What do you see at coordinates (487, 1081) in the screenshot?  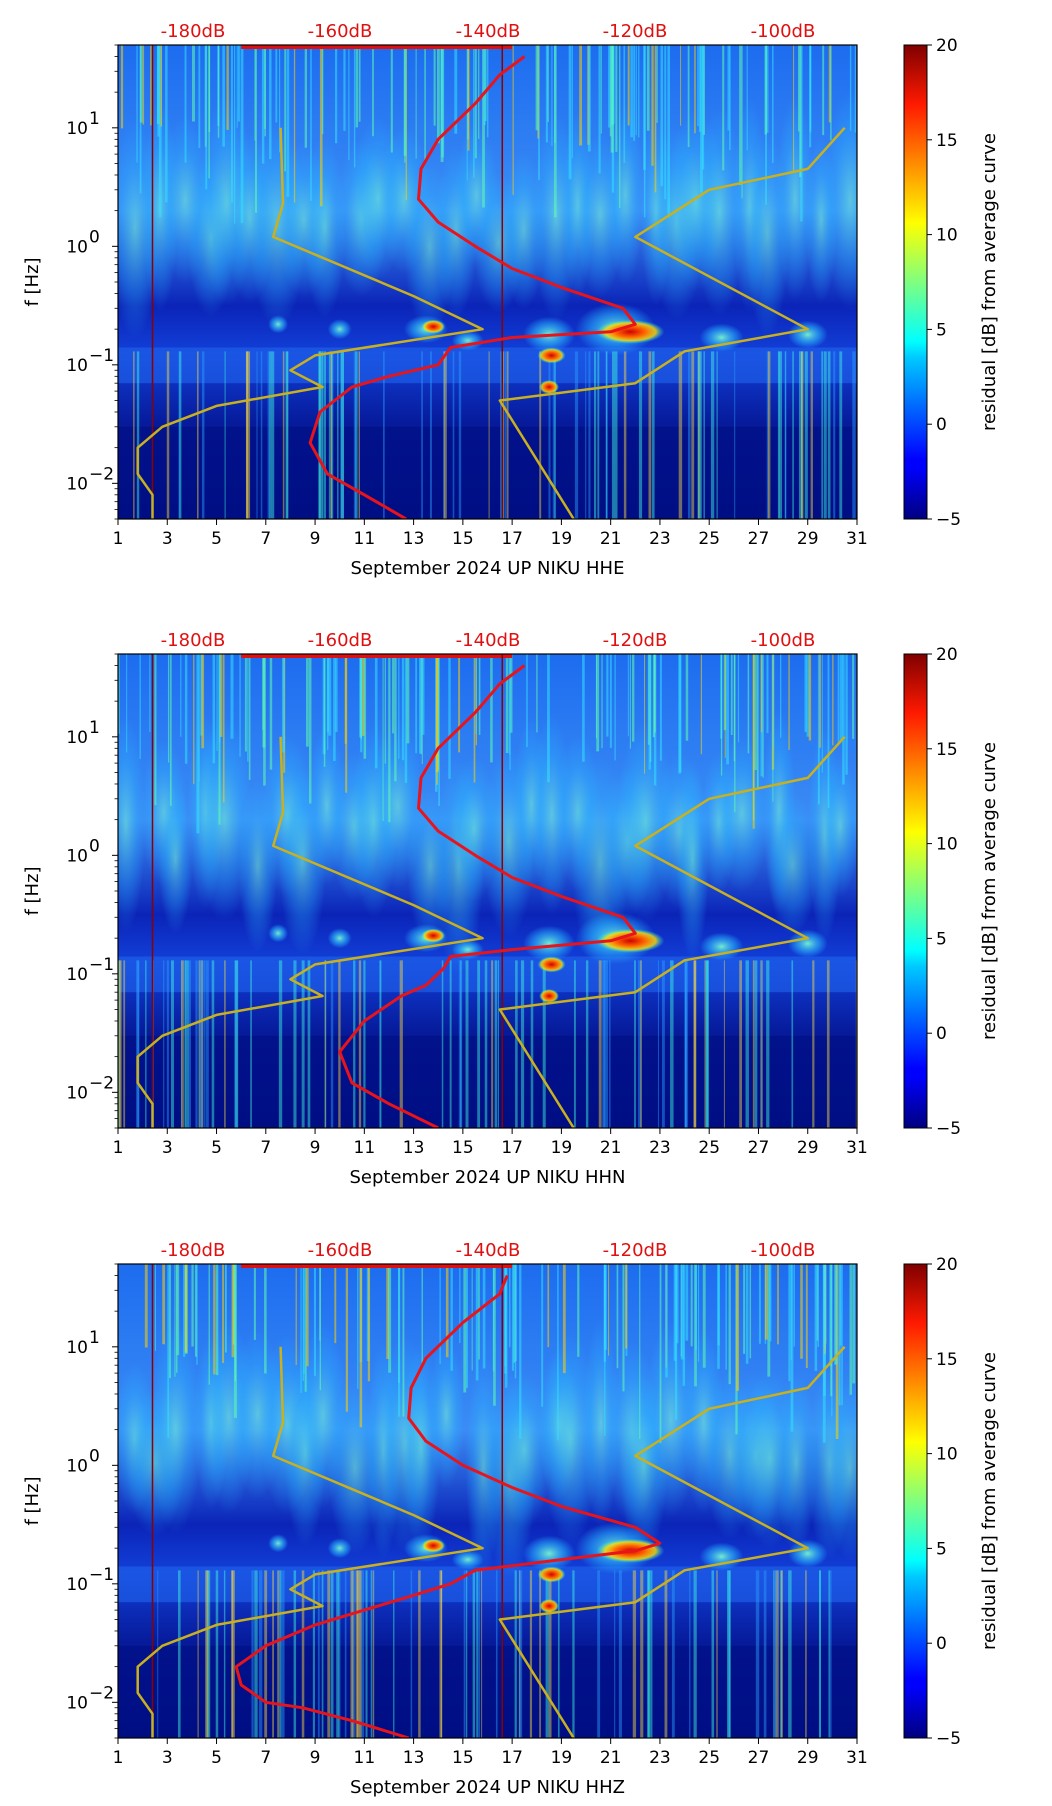 I see `band-low-frequency` at bounding box center [487, 1081].